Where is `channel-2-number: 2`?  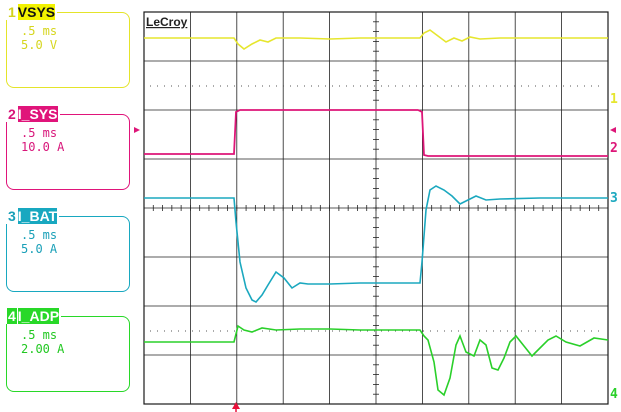
channel-2-number: 2 is located at coordinates (12, 114).